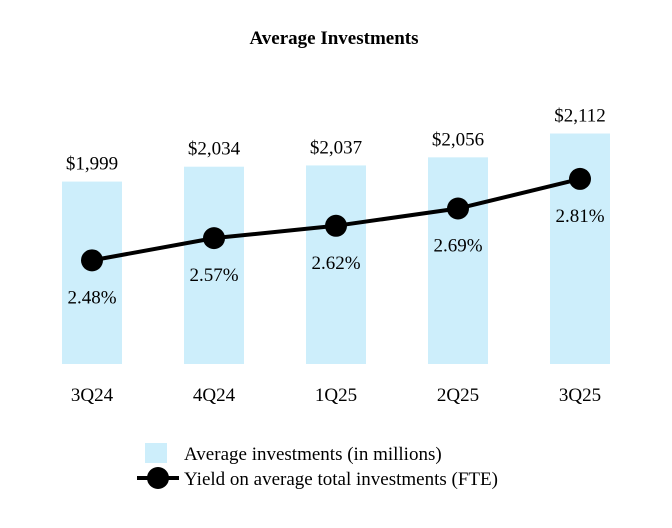 The image size is (672, 528). I want to click on bar-2q25, so click(458, 260).